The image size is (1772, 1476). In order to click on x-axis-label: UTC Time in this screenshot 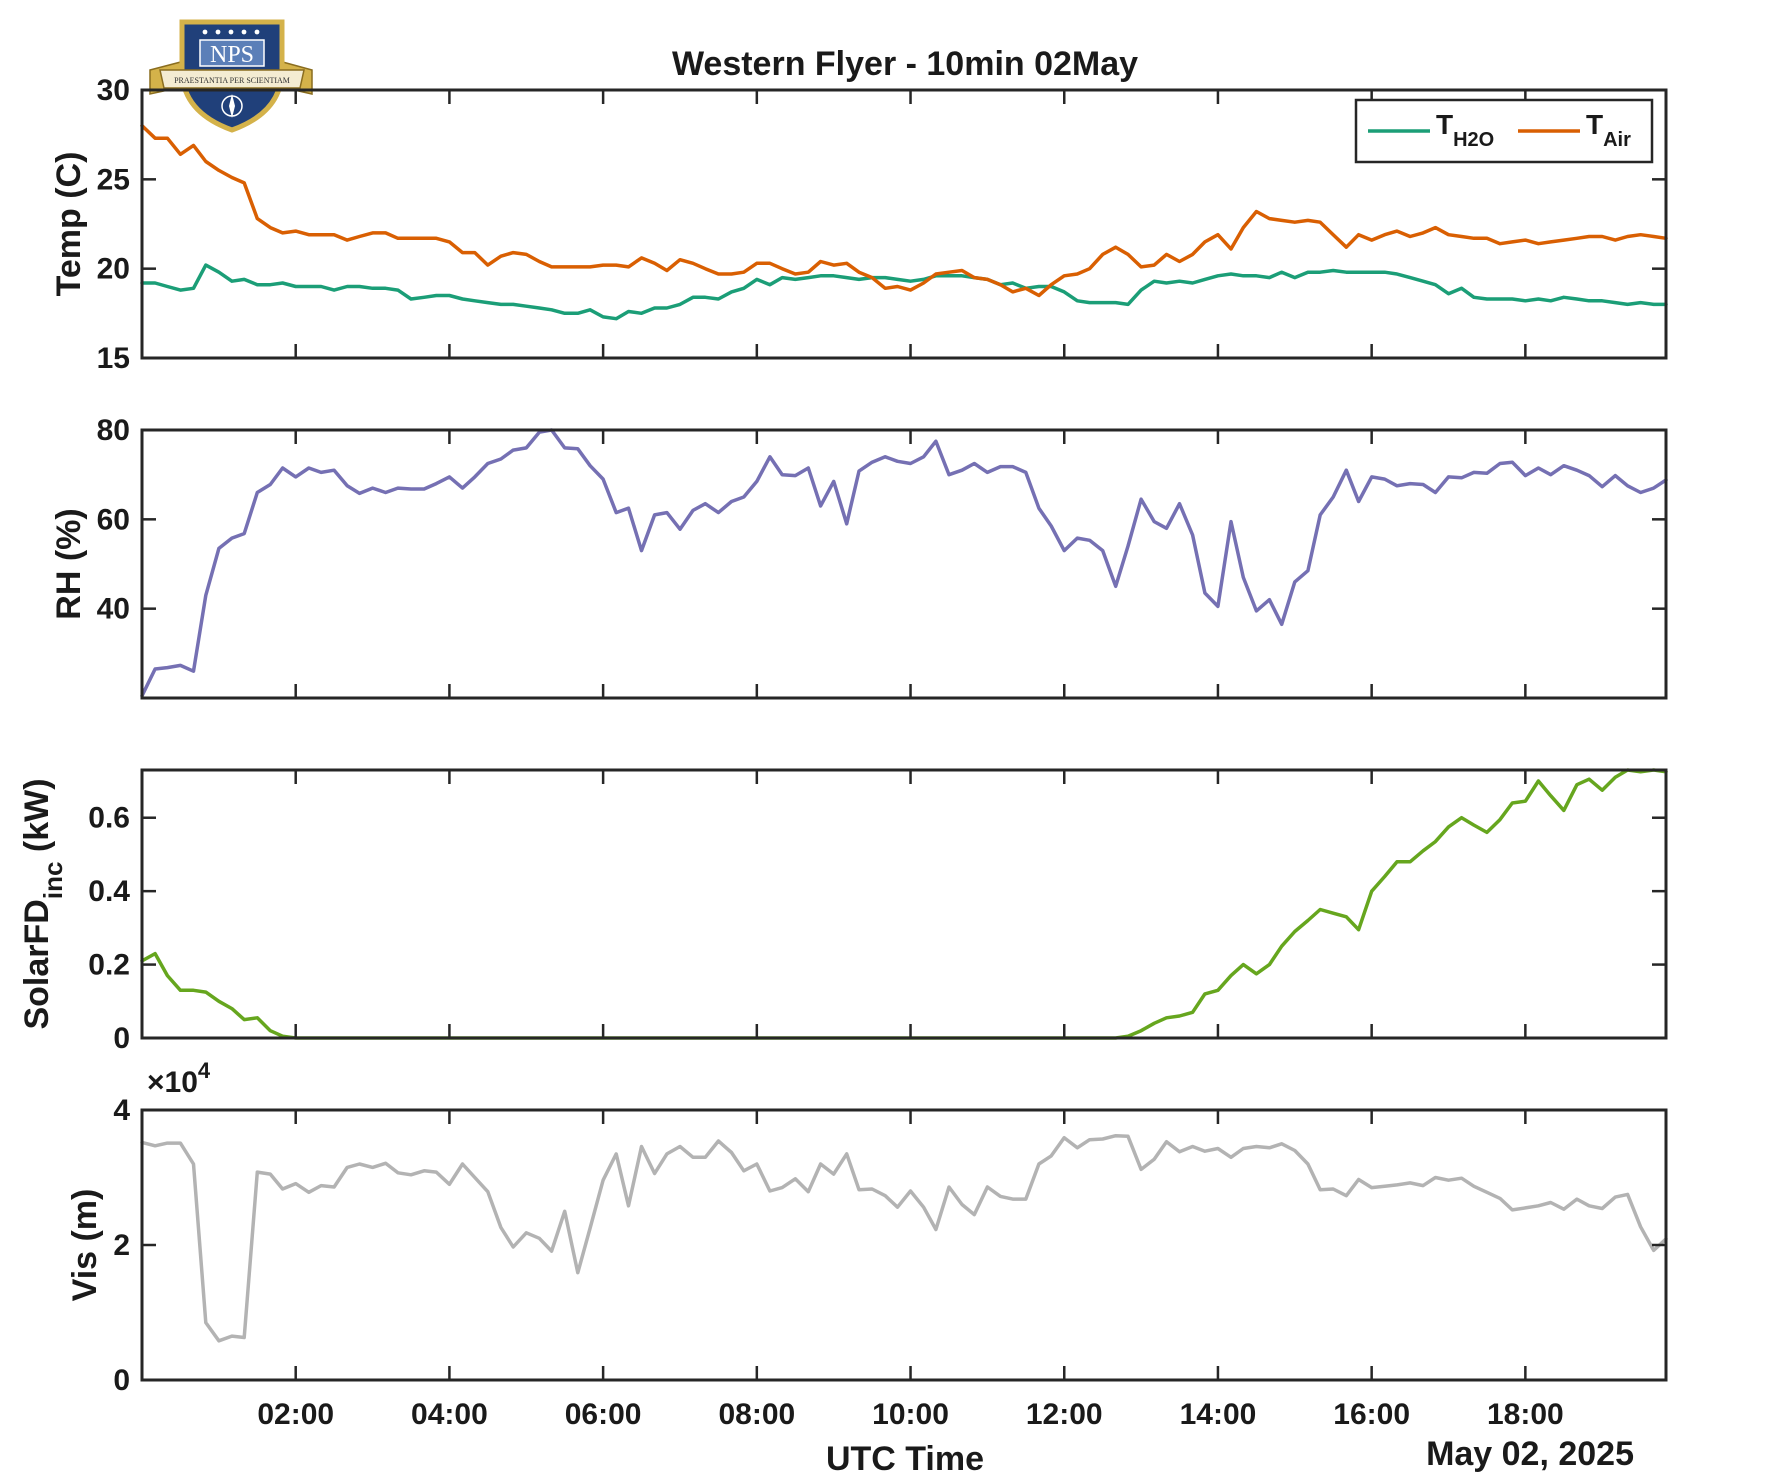, I will do `click(905, 1458)`.